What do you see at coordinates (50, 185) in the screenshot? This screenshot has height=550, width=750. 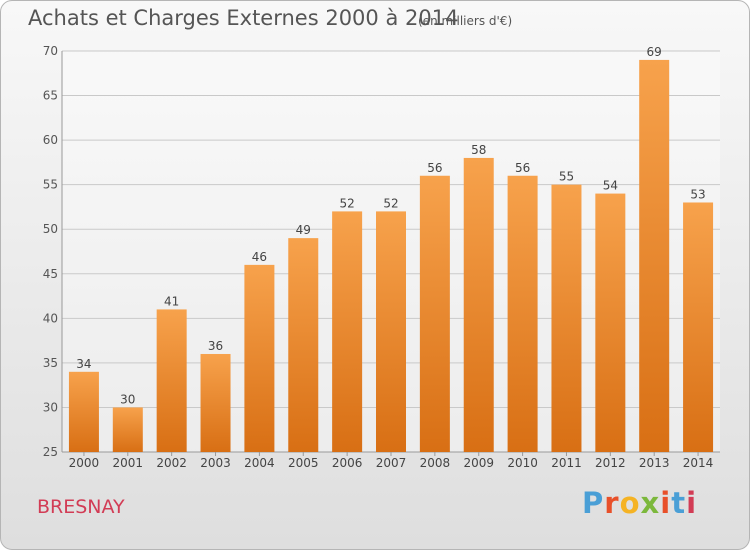 I see `y-tick-label: 55` at bounding box center [50, 185].